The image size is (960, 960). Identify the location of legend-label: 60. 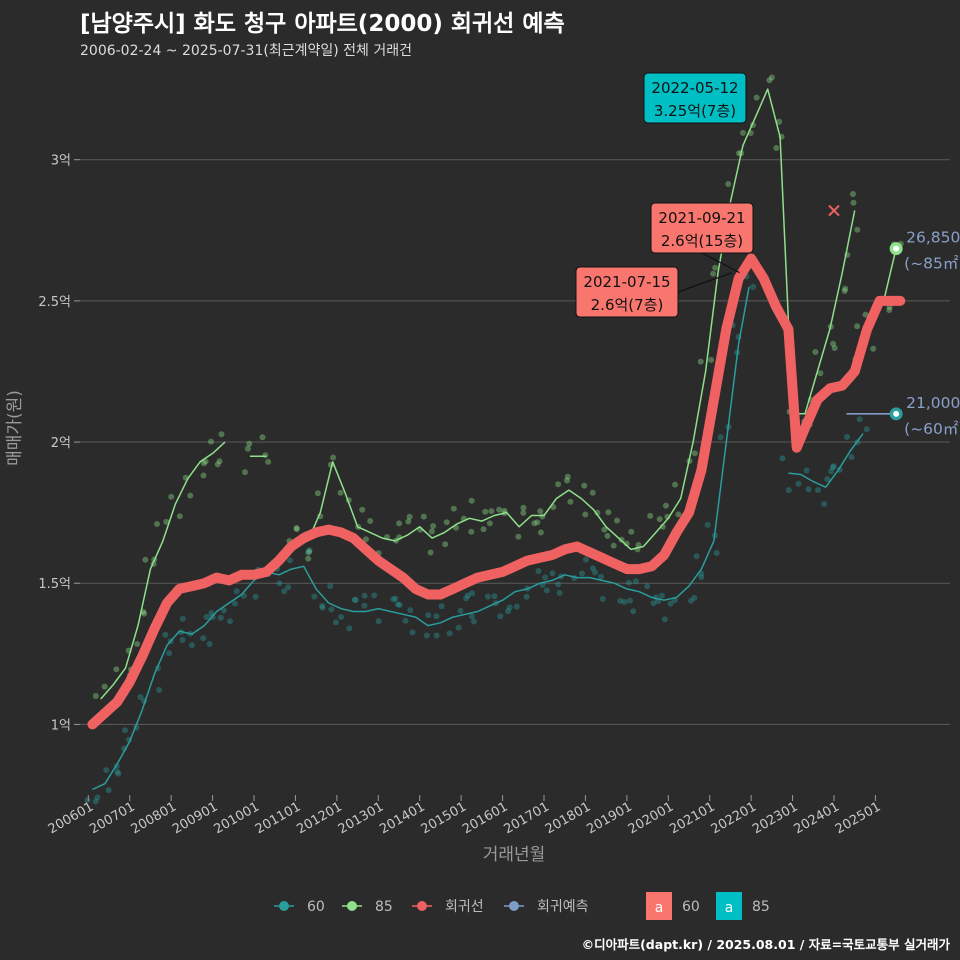
(316, 907).